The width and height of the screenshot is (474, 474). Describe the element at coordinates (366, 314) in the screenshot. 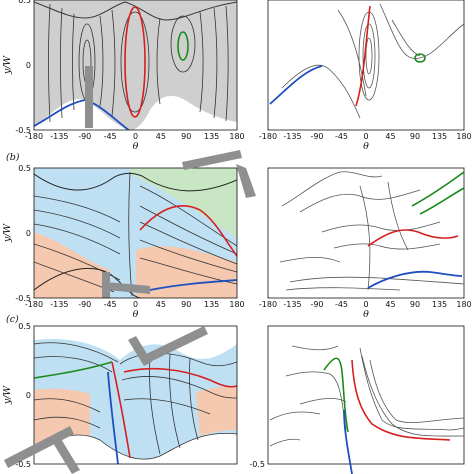

I see `b-right-xlabel: θ` at that location.